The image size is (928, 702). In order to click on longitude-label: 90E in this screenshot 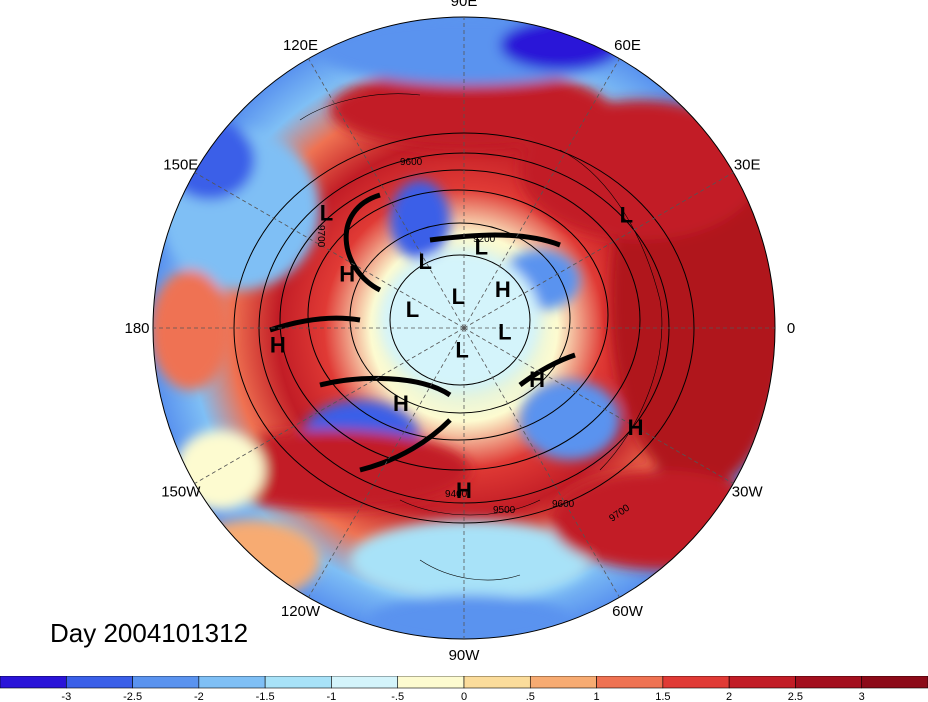, I will do `click(464, 5)`.